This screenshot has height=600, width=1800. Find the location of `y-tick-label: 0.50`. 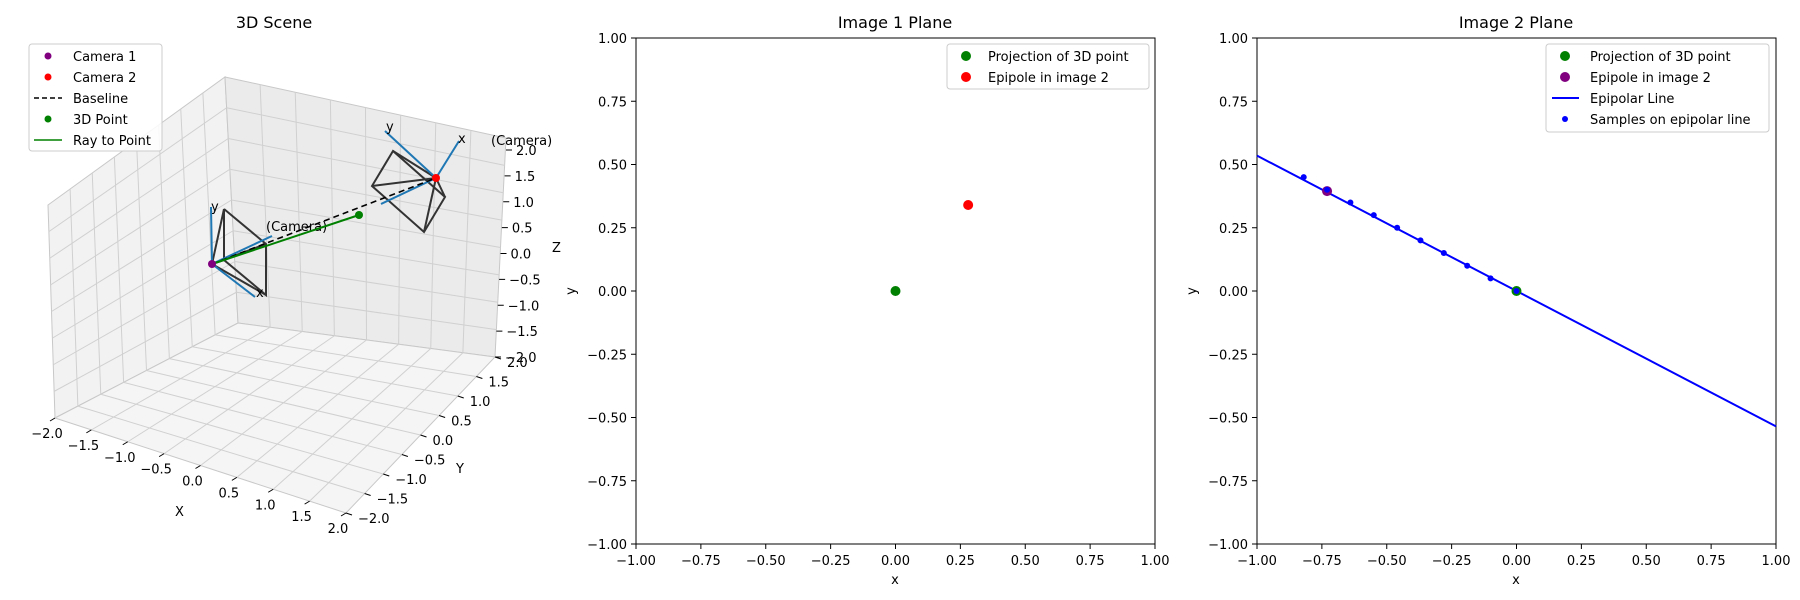

y-tick-label: 0.50 is located at coordinates (1233, 166).